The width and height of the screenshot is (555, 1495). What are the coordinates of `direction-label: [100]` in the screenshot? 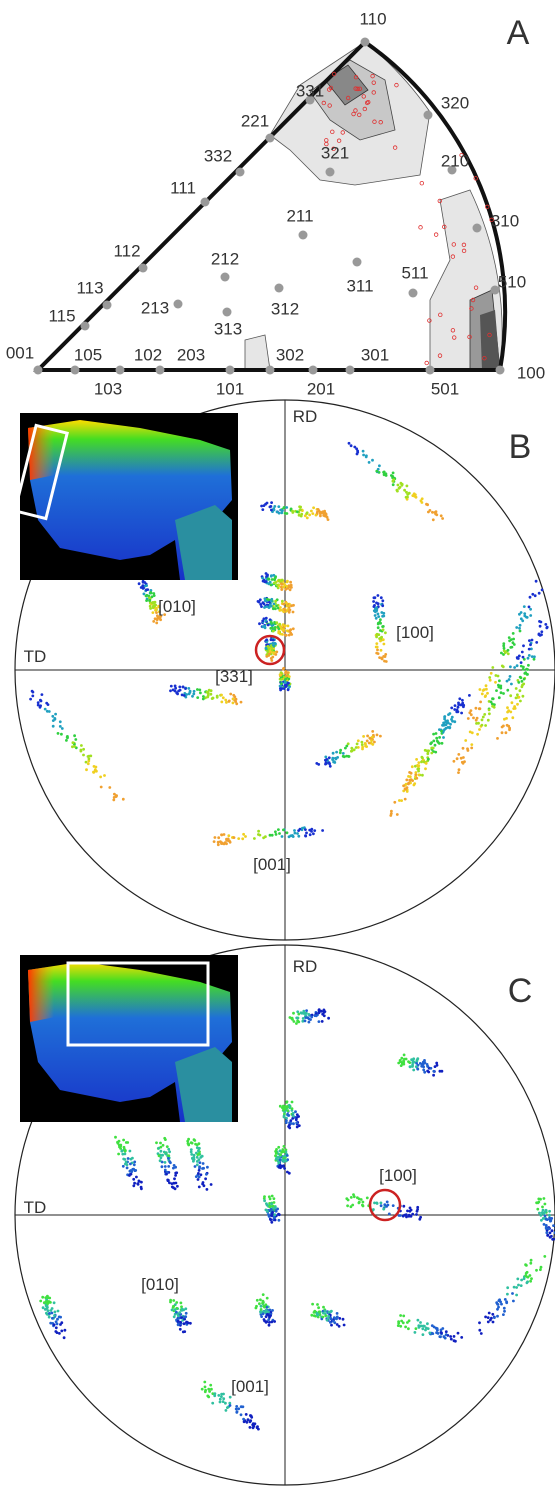 It's located at (415, 632).